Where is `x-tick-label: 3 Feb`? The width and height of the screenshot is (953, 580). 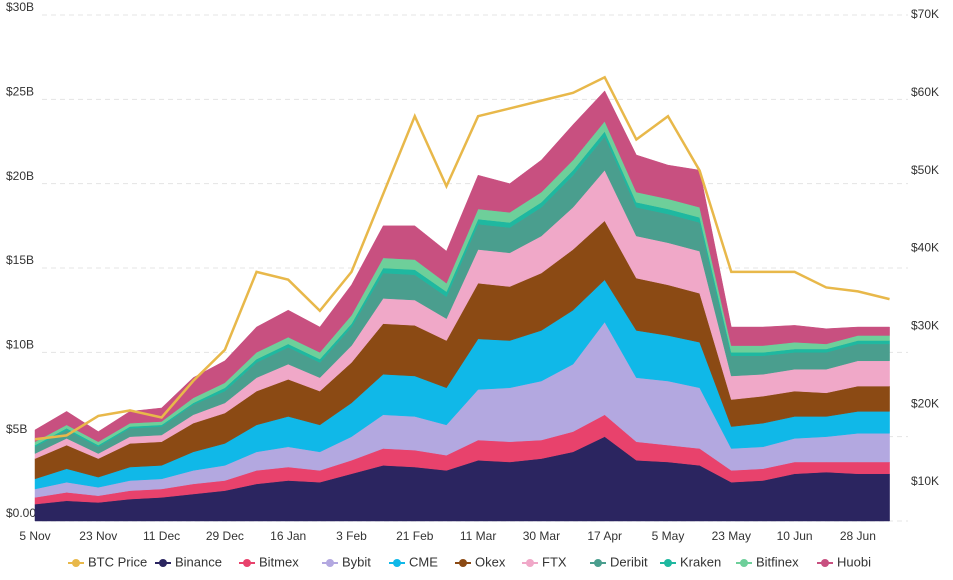
x-tick-label: 3 Feb is located at coordinates (351, 536).